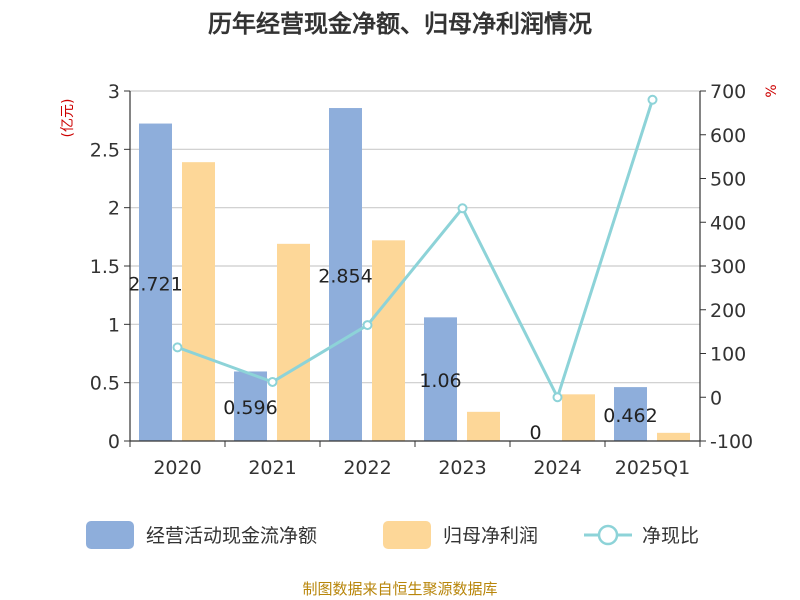 This screenshot has width=800, height=600. I want to click on left-tick-label: 2.5, so click(105, 150).